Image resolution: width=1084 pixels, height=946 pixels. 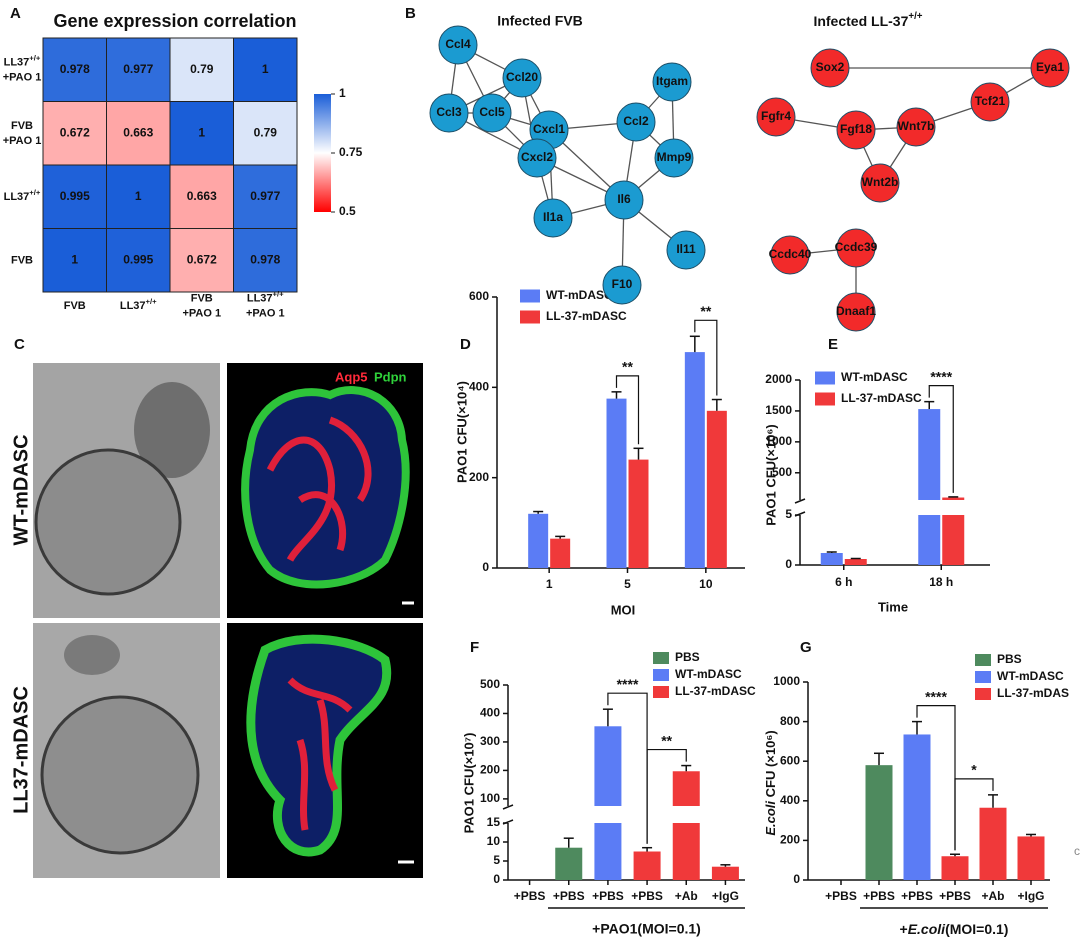 What do you see at coordinates (19, 344) in the screenshot?
I see `panel-letter: C` at bounding box center [19, 344].